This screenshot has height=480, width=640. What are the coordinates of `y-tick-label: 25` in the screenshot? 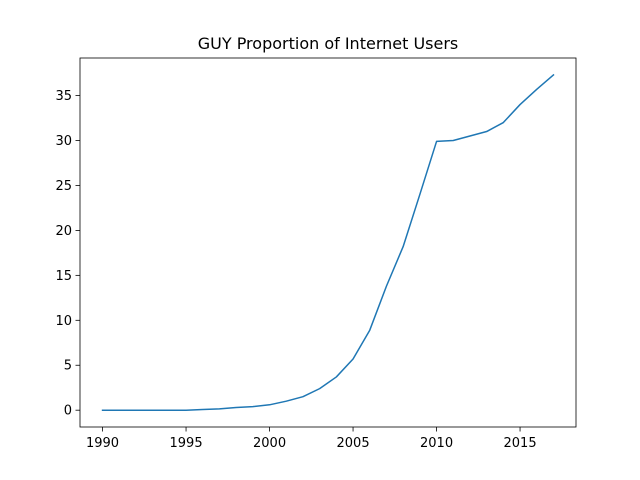 It's located at (63, 186).